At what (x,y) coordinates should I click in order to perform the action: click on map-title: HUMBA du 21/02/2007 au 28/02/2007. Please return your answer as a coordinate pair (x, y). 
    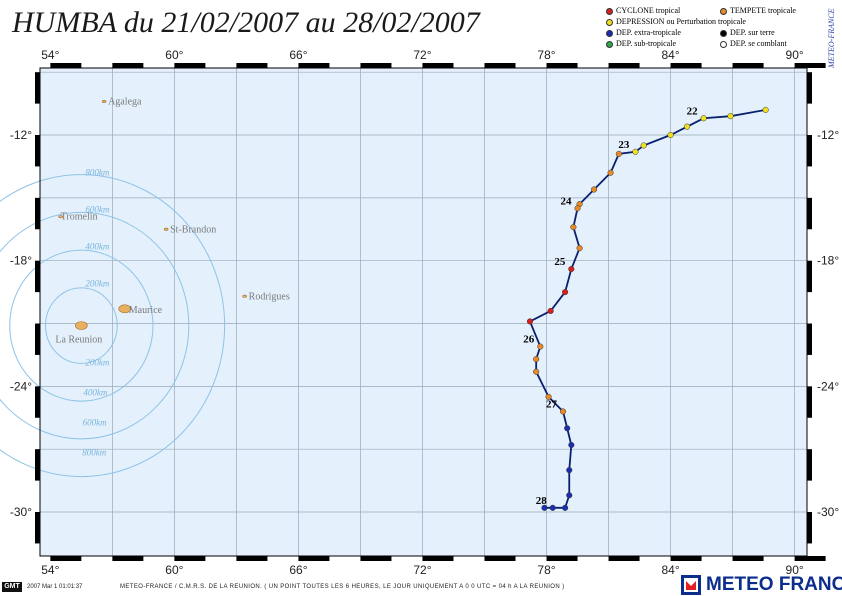
    Looking at the image, I should click on (246, 22).